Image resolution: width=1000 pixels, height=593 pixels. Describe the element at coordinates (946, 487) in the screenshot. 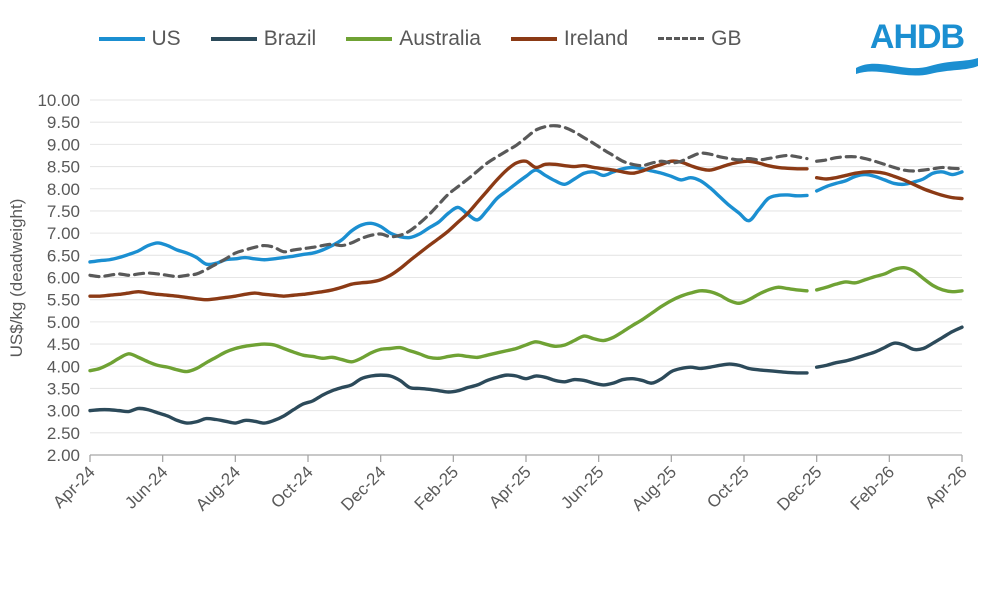

I see `x-tick-label: Apr-26` at that location.